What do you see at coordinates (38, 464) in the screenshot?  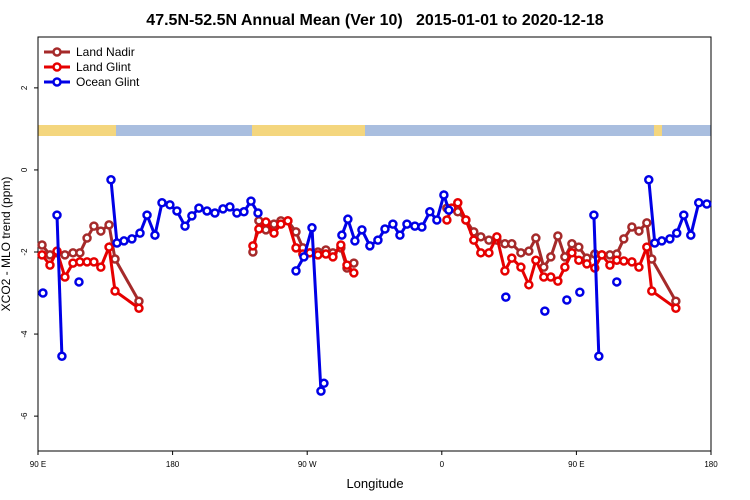 I see `x-tick-label: 90 E` at bounding box center [38, 464].